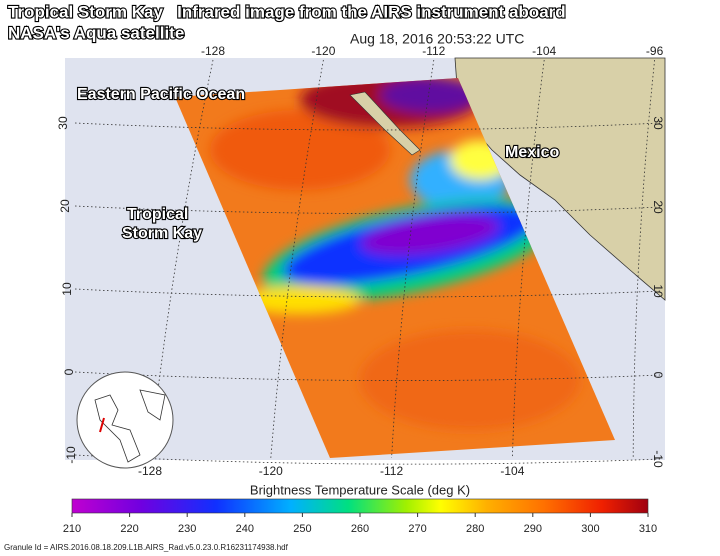 The image size is (720, 556). Describe the element at coordinates (96, 32) in the screenshot. I see `subtitle: NASA's Aqua satellite` at that location.